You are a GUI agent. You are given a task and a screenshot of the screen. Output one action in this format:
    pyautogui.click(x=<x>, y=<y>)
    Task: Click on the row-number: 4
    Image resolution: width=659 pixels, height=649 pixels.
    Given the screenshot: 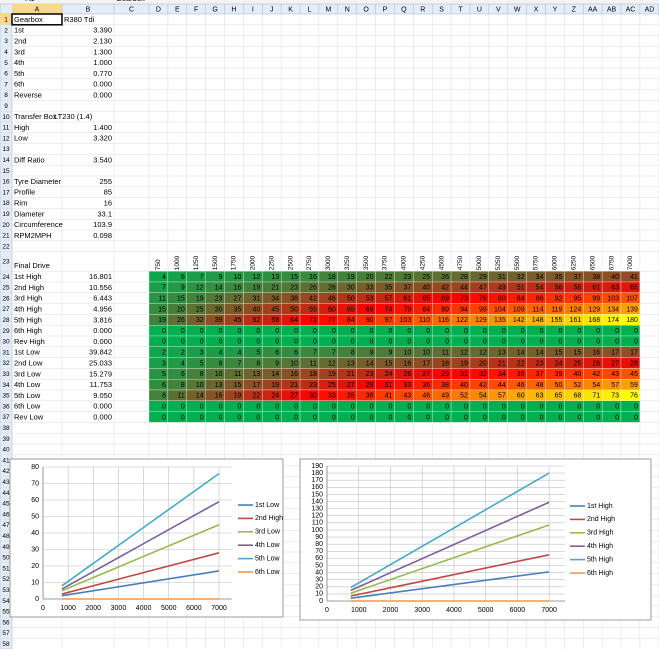 What is the action you would take?
    pyautogui.click(x=6, y=52)
    